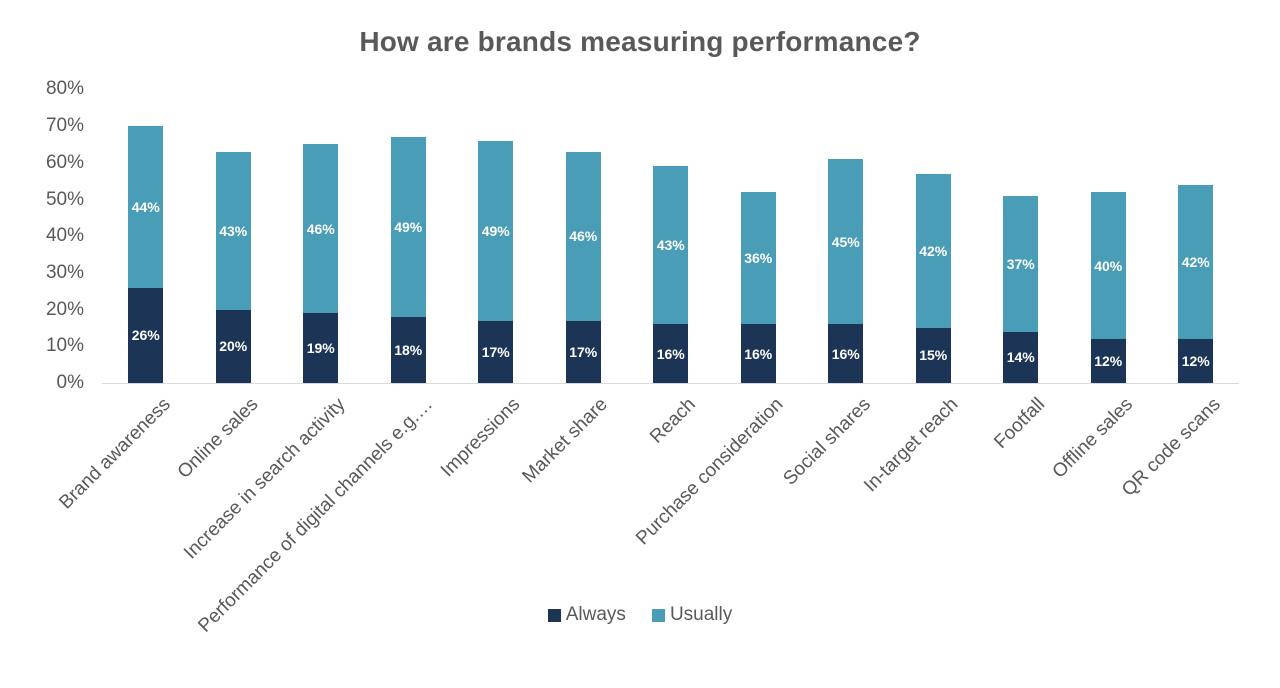 This screenshot has height=688, width=1280. I want to click on x-axis-category-label: Social shares, so click(827, 442).